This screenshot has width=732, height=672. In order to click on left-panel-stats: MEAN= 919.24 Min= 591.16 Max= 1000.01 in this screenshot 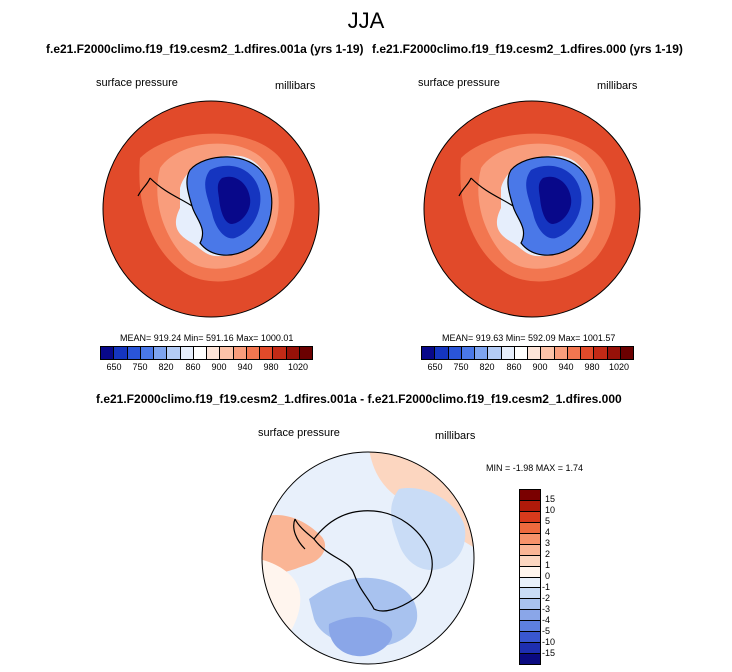, I will do `click(207, 338)`.